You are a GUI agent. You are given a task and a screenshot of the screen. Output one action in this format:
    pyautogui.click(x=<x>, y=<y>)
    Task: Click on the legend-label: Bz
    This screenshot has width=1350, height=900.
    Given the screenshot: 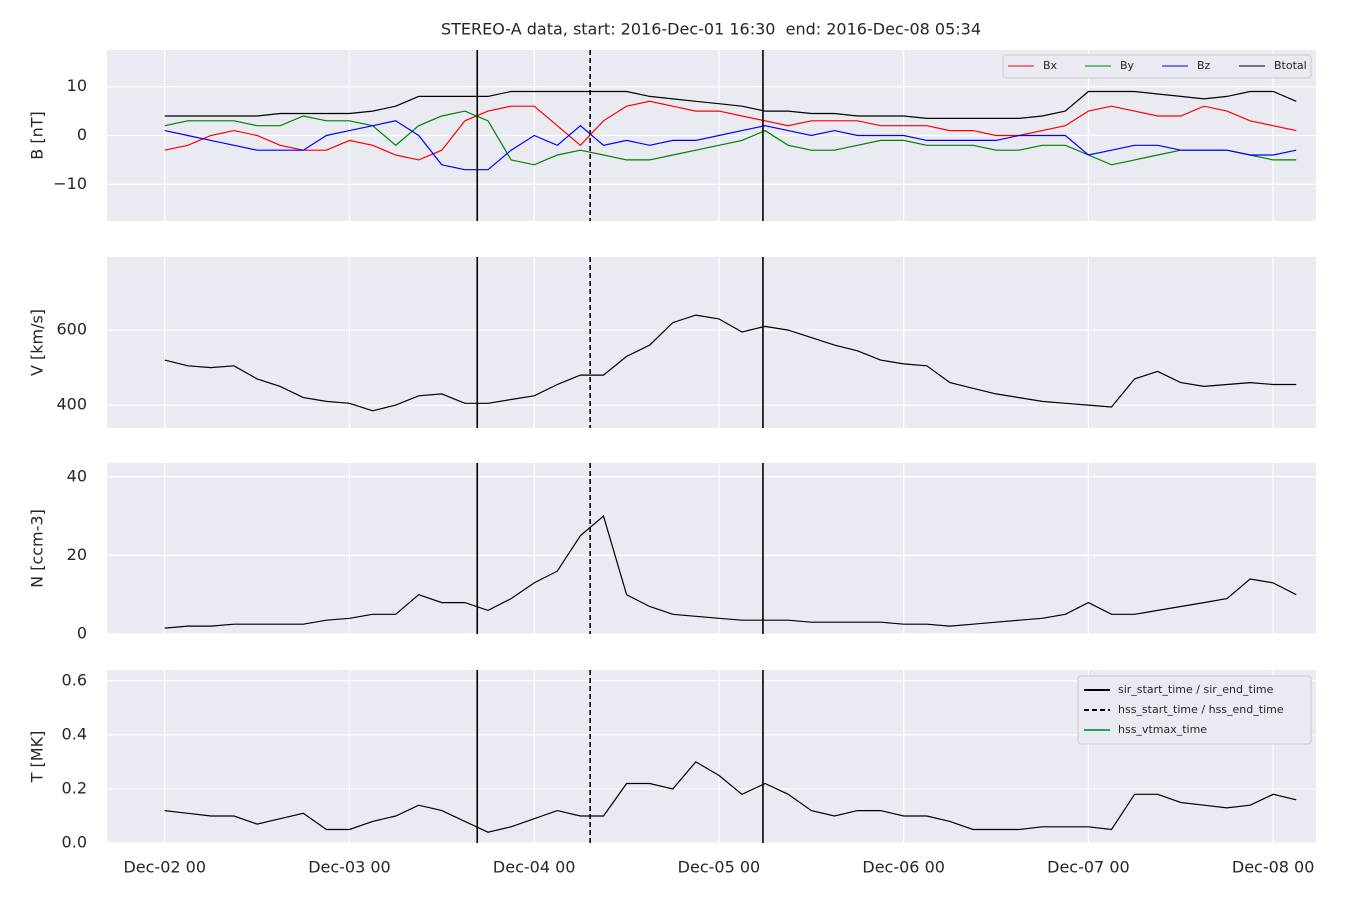 What is the action you would take?
    pyautogui.click(x=1204, y=65)
    